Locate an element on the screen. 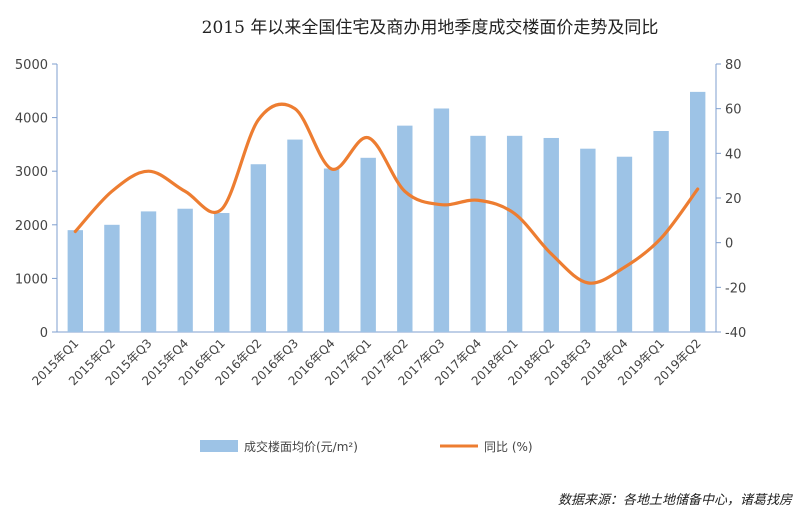 This screenshot has width=800, height=515. y-right-tick-label: 60 is located at coordinates (733, 110).